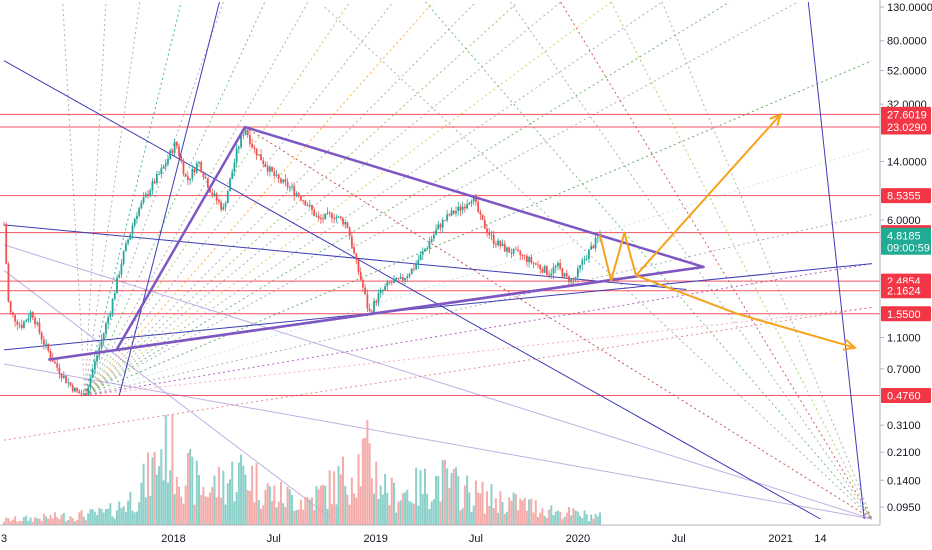  Describe the element at coordinates (302, 470) in the screenshot. I see `volume-bars` at that location.